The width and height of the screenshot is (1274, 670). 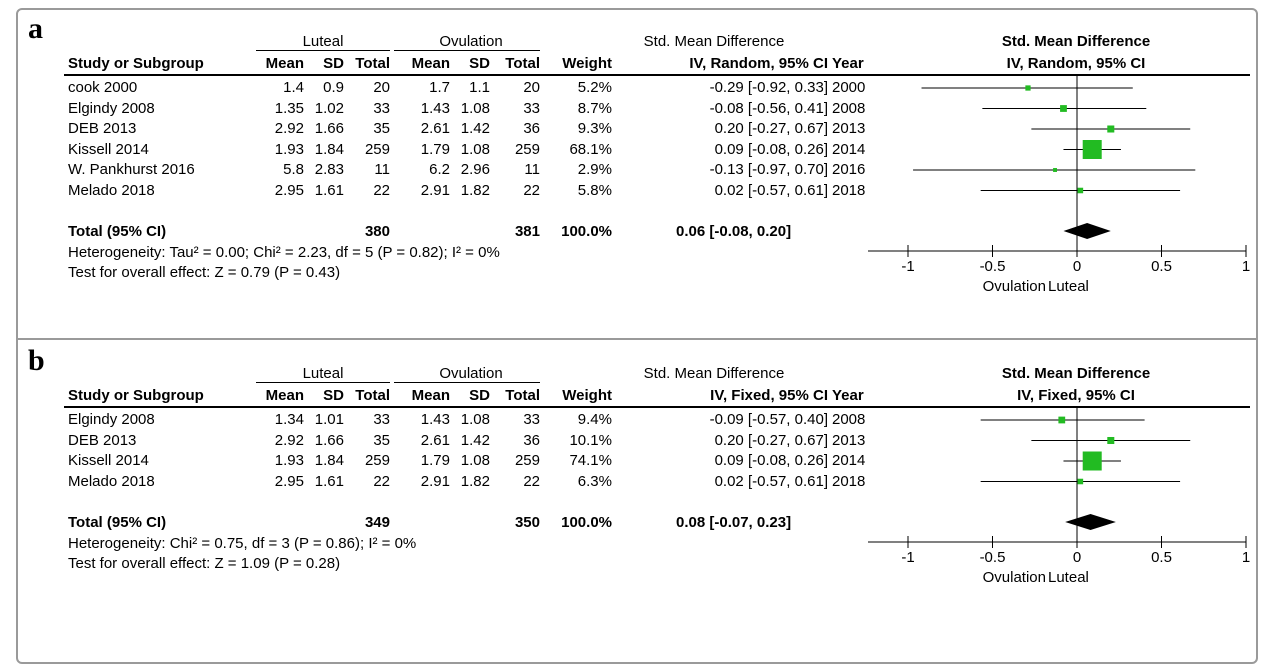 I want to click on study-cell-sd1: 2.83, so click(x=329, y=169).